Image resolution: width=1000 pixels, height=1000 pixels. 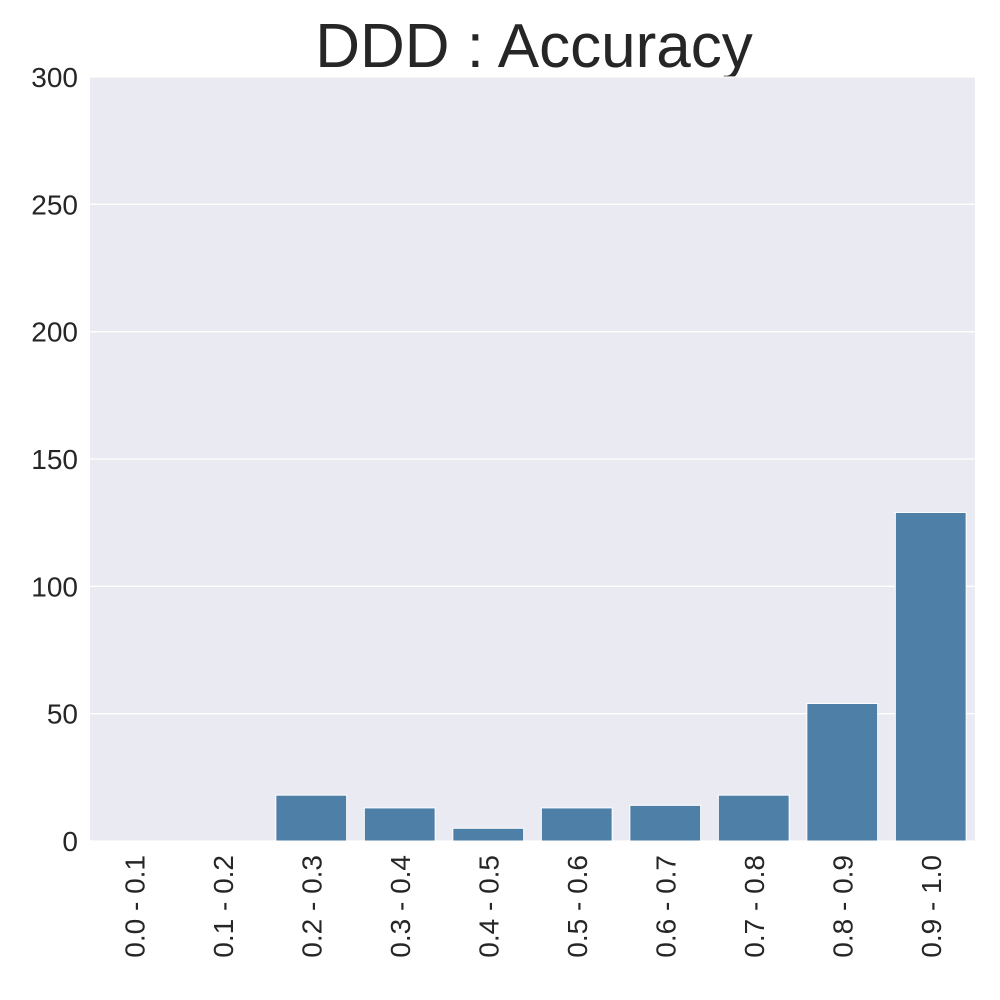 What do you see at coordinates (134, 906) in the screenshot?
I see `x-tick-label: 0.0 - 0.1` at bounding box center [134, 906].